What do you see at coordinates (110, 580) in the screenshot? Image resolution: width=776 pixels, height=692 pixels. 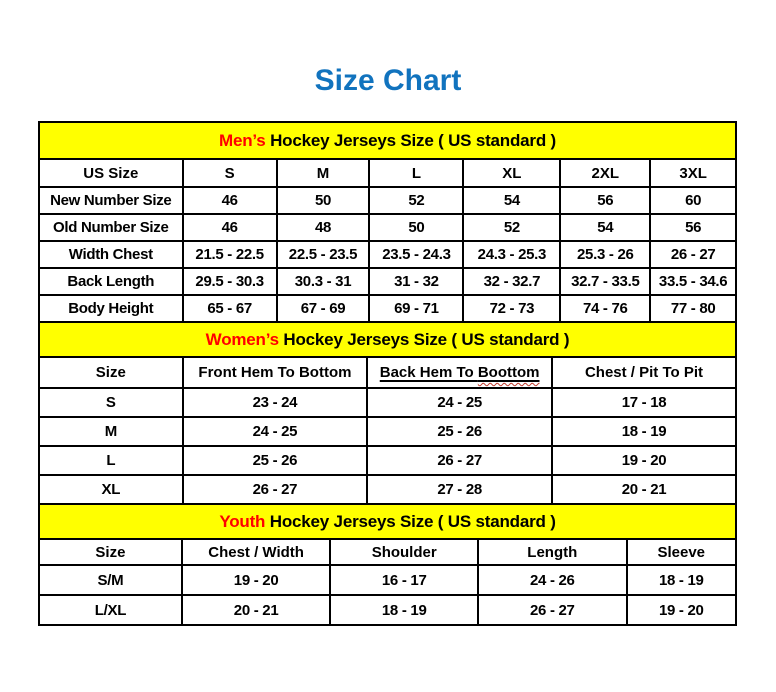 I see `row-label: S/M` at bounding box center [110, 580].